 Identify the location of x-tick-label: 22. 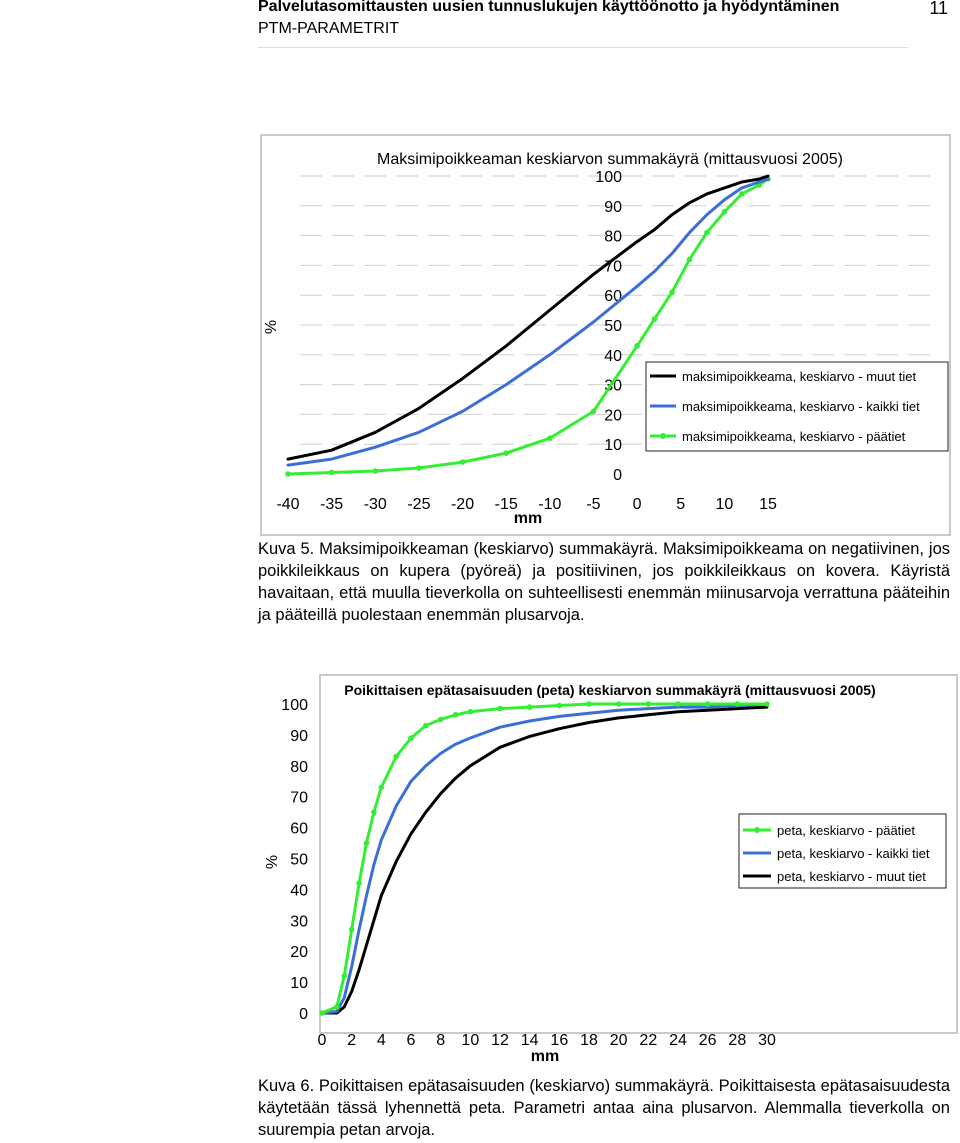
(648, 1040).